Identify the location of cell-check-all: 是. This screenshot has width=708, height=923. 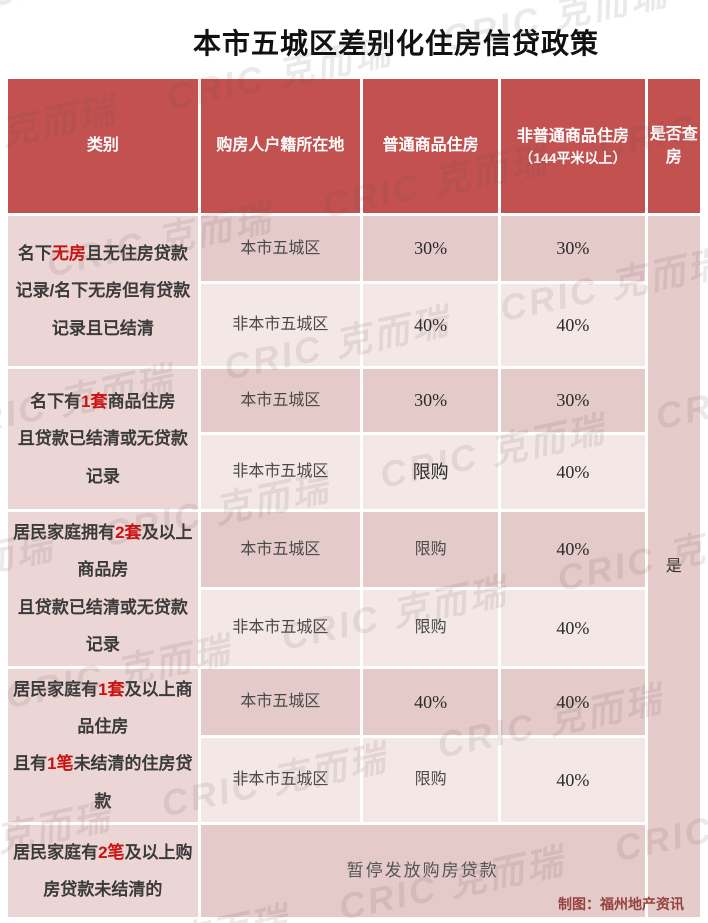
(673, 567).